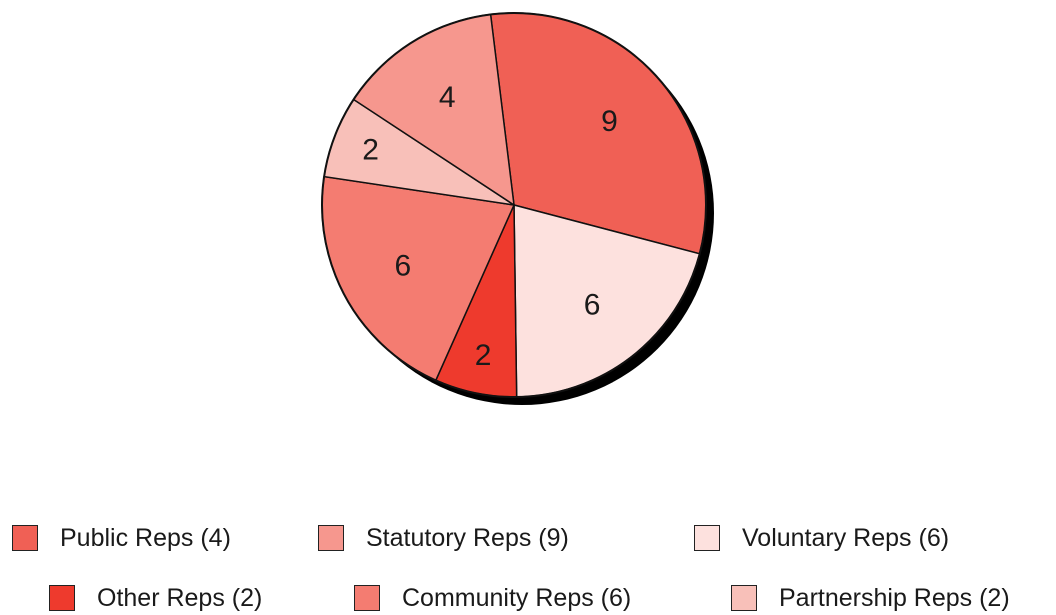 This screenshot has width=1056, height=615. What do you see at coordinates (707, 538) in the screenshot?
I see `legend-swatch-voluntary-reps` at bounding box center [707, 538].